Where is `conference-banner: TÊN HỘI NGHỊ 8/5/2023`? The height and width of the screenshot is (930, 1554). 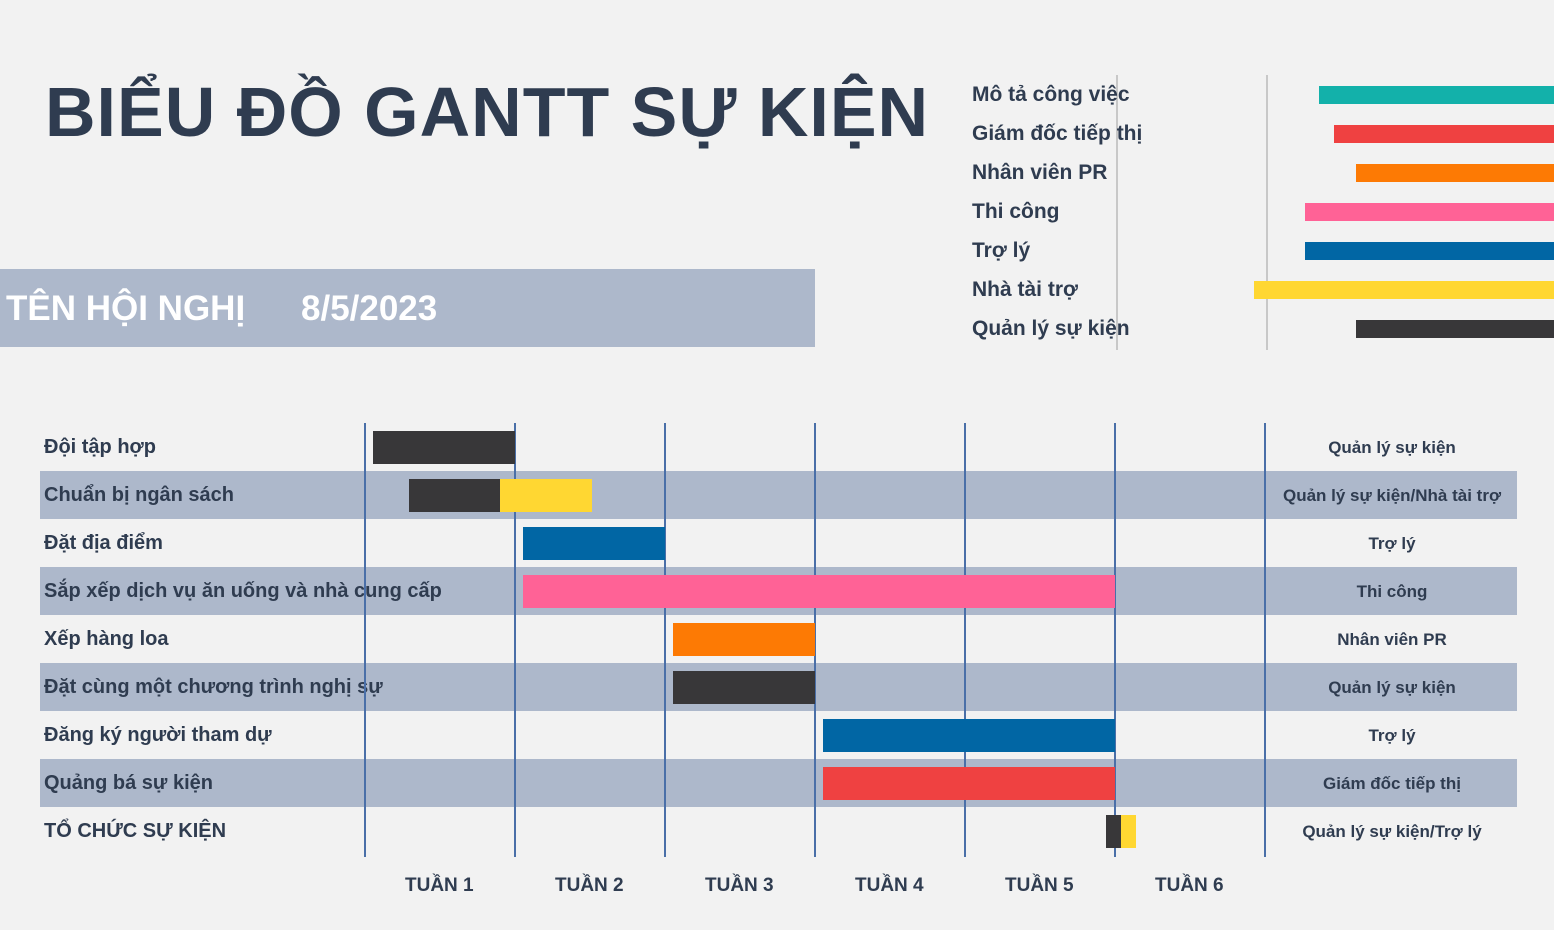
conference-banner: TÊN HỘI NGHỊ 8/5/2023 is located at coordinates (407, 308).